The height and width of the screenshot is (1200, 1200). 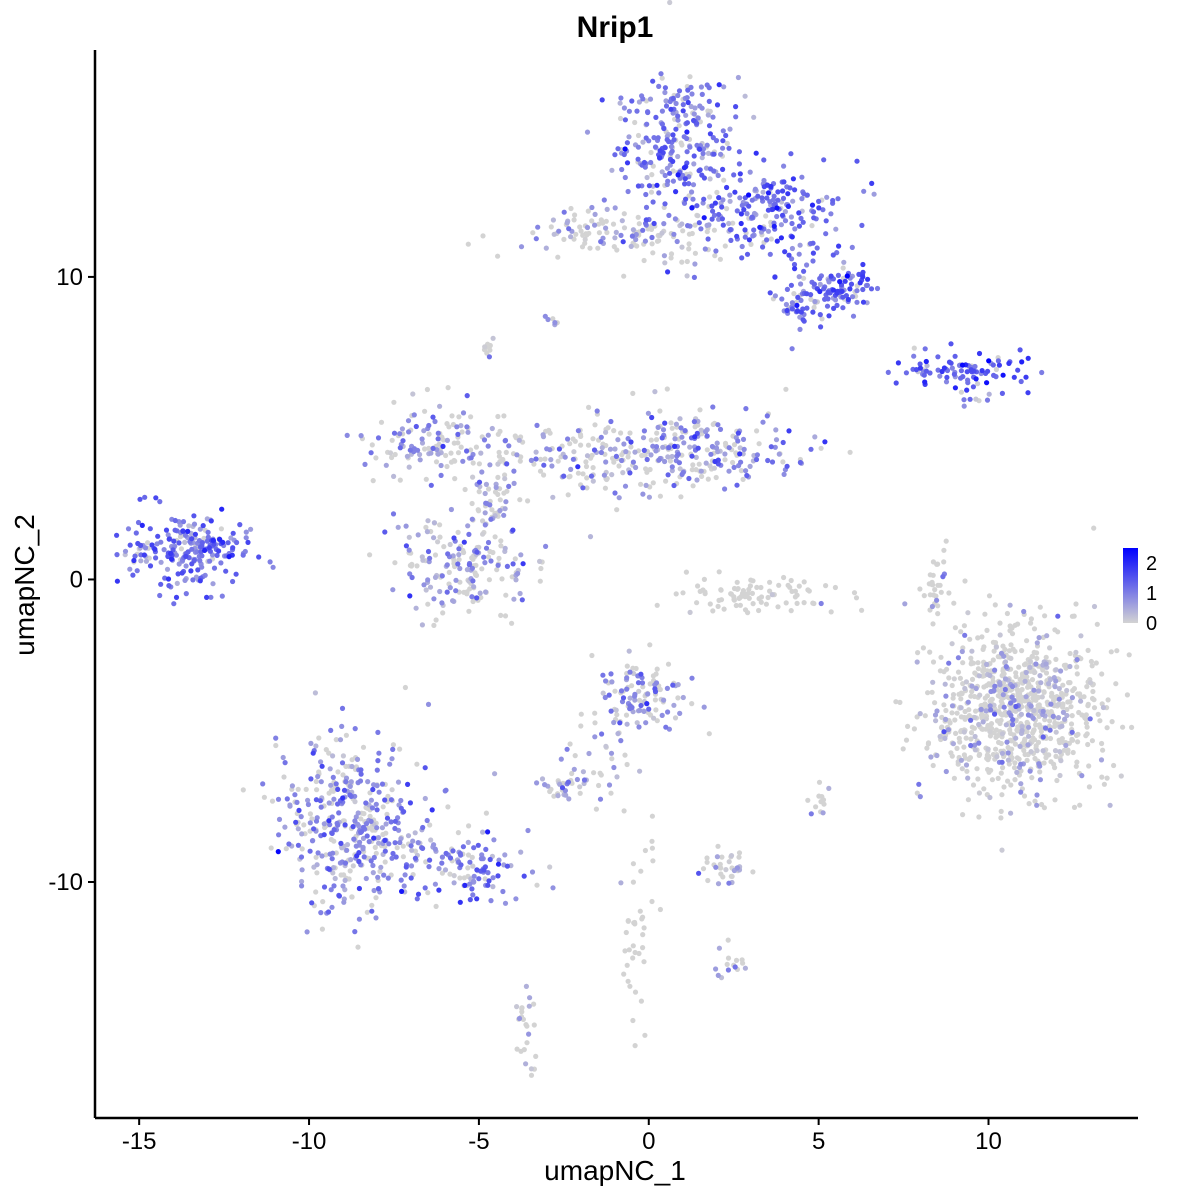 I want to click on legend-colorbar, so click(x=1130, y=585).